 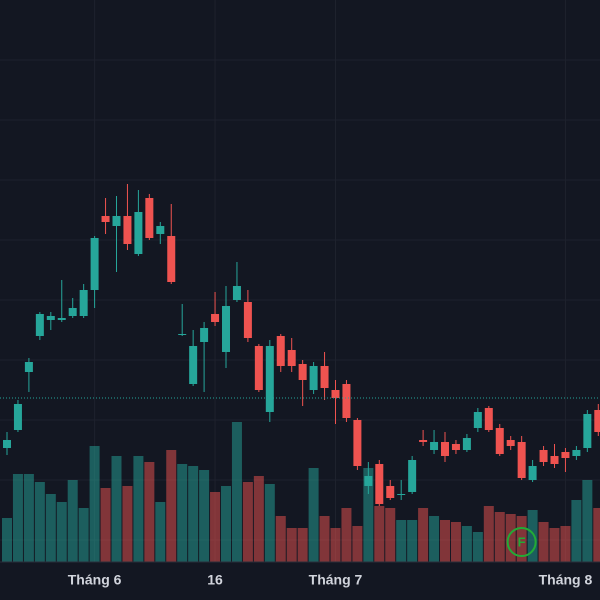 What do you see at coordinates (336, 580) in the screenshot?
I see `x-tick-label: Tháng 7` at bounding box center [336, 580].